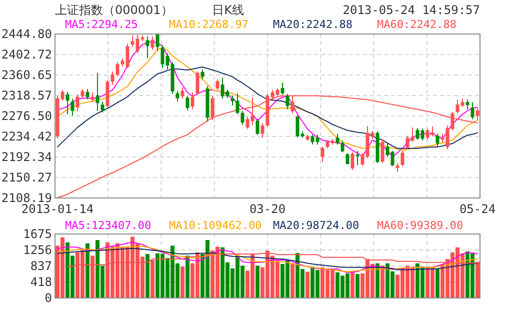 This screenshot has width=505, height=330. Describe the element at coordinates (101, 24) in the screenshot. I see `series-label: MA5:2294.25` at that location.